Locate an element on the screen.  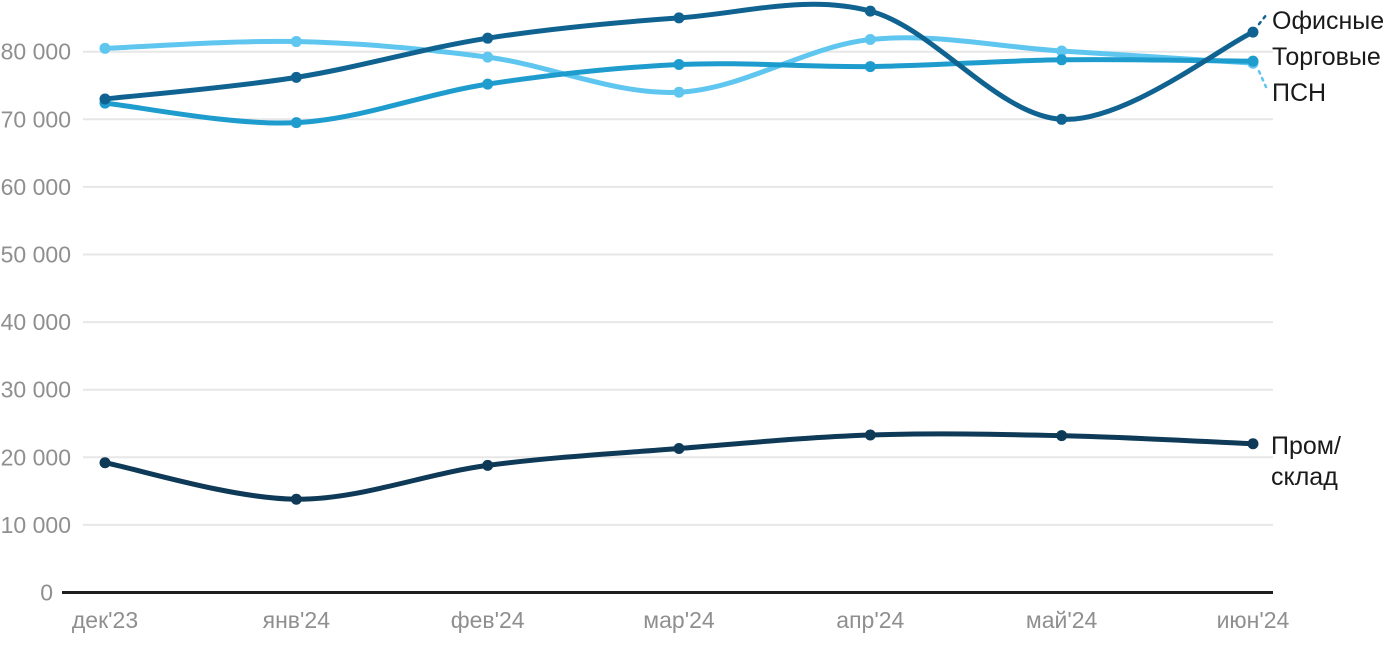
legend-label-industrial-warehouse: Пром/ склад is located at coordinates (1306, 462).